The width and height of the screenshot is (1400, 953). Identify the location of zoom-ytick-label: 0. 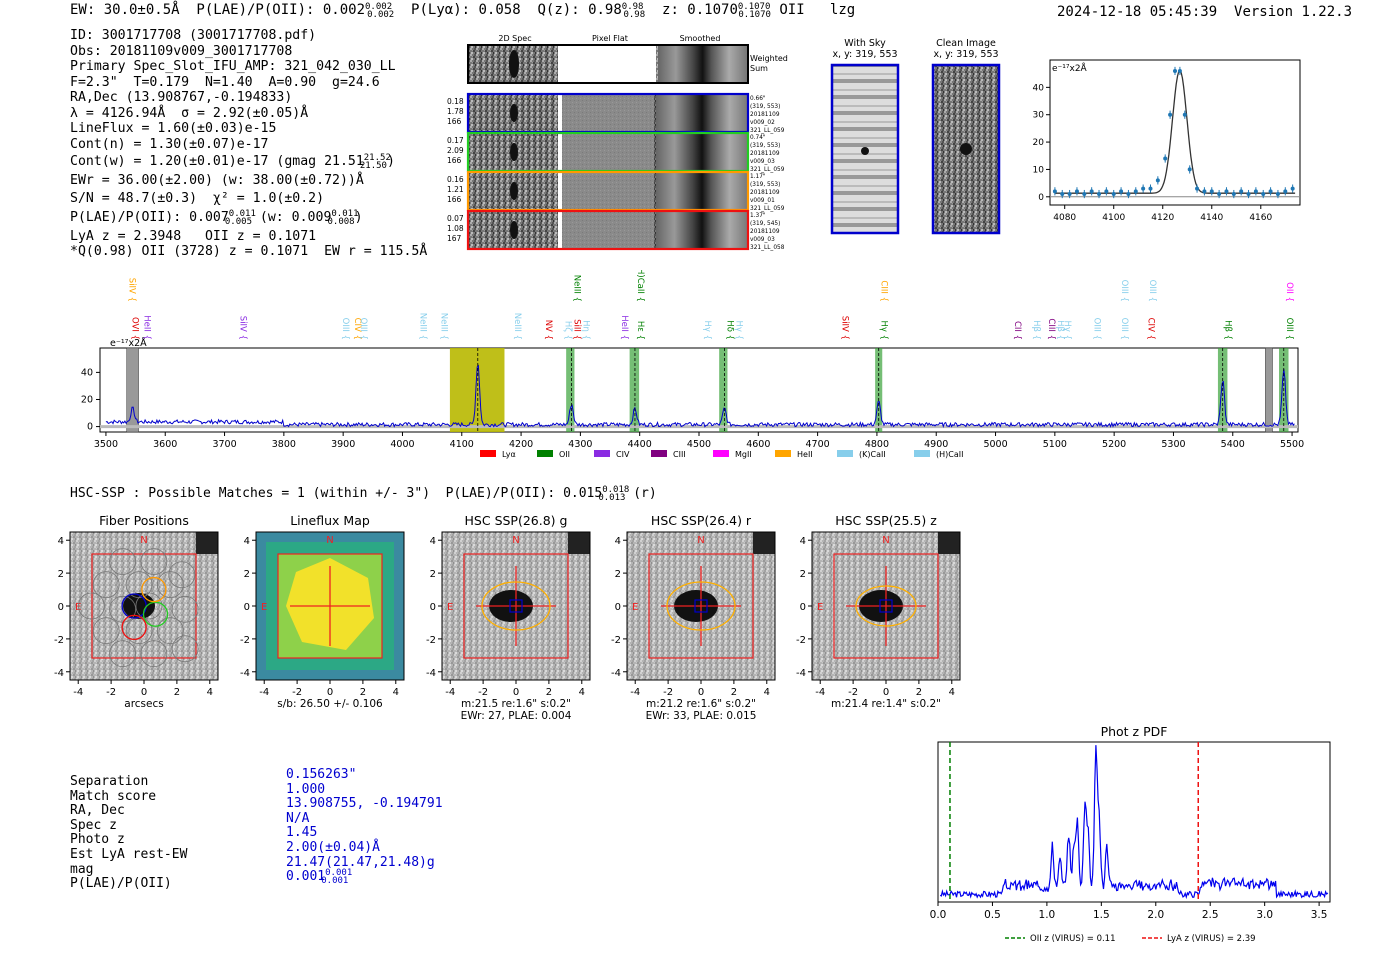
(1041, 198).